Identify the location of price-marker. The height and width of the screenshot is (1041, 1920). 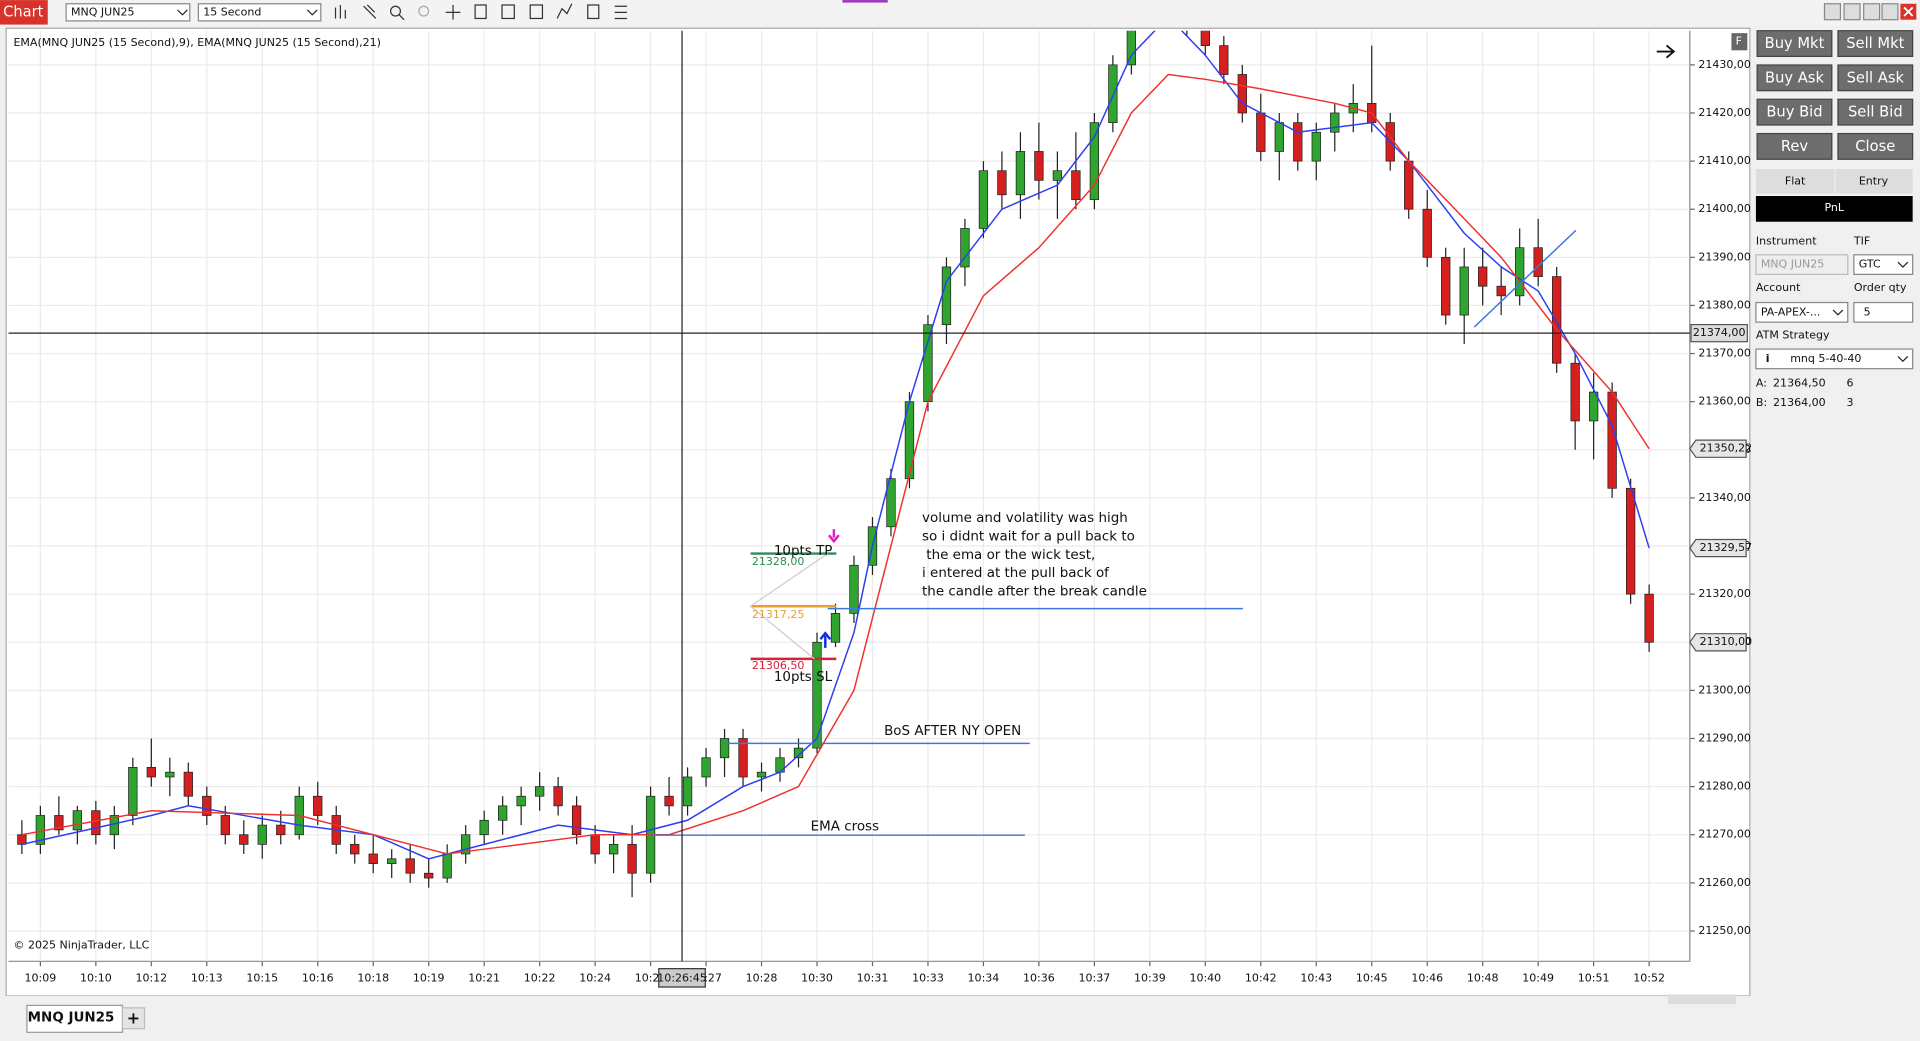
(1718, 642).